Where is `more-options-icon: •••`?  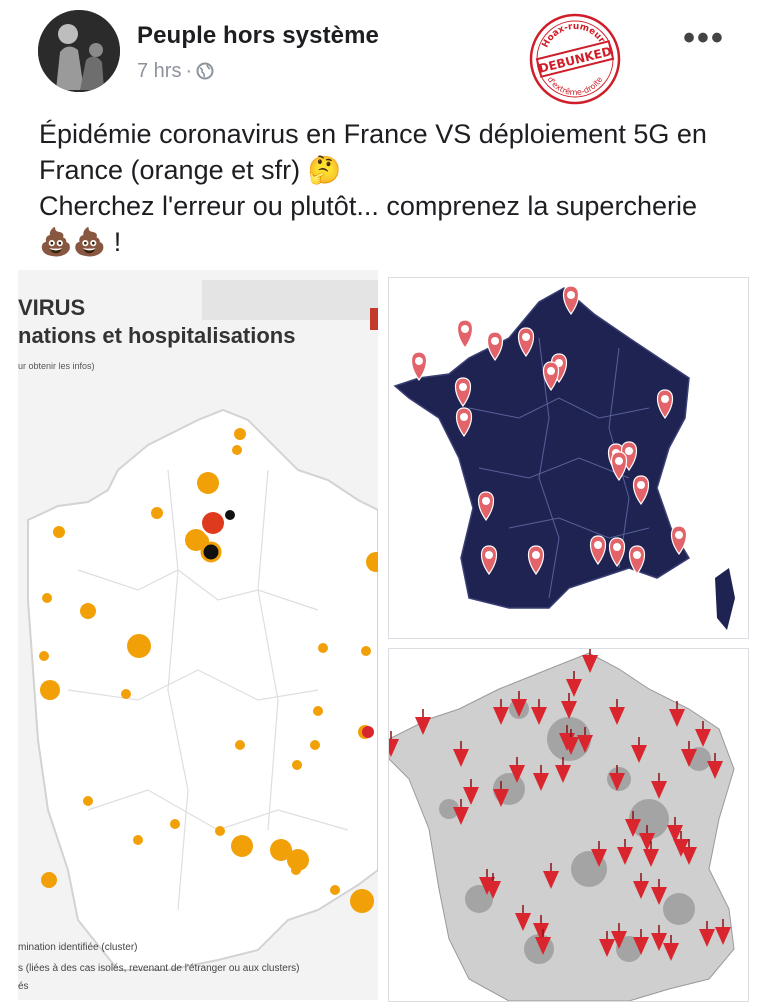 more-options-icon: ••• is located at coordinates (704, 38).